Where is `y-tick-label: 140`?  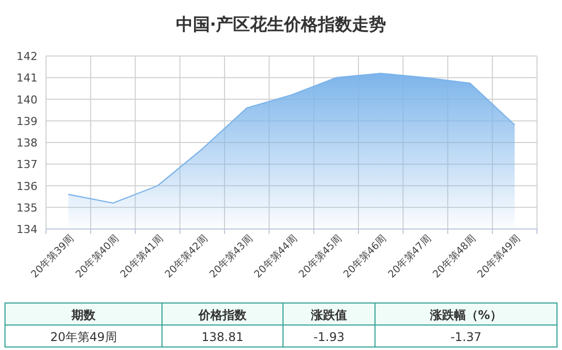
y-tick-label: 140 is located at coordinates (27, 99).